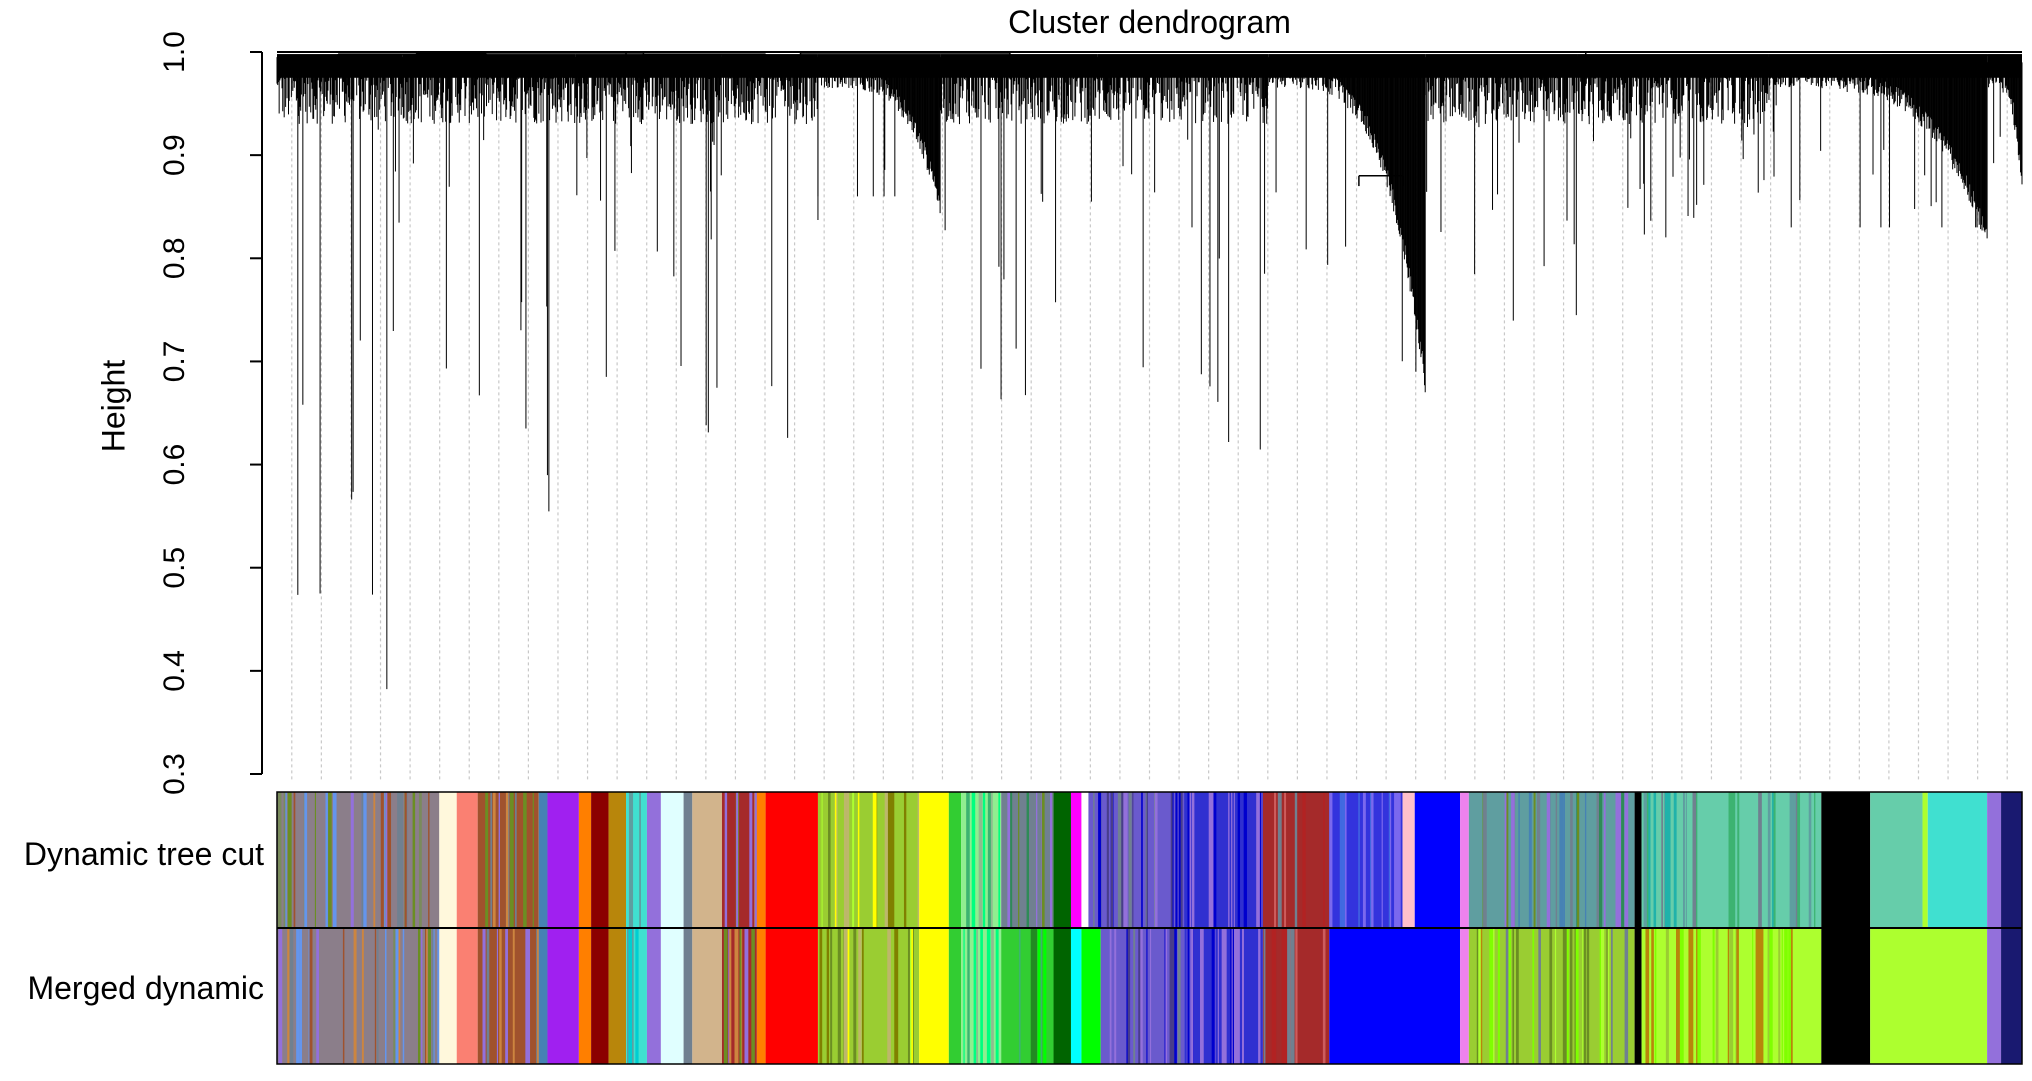 The image size is (2032, 1081). I want to click on dendrogram-cluster-band, so click(1878, 66).